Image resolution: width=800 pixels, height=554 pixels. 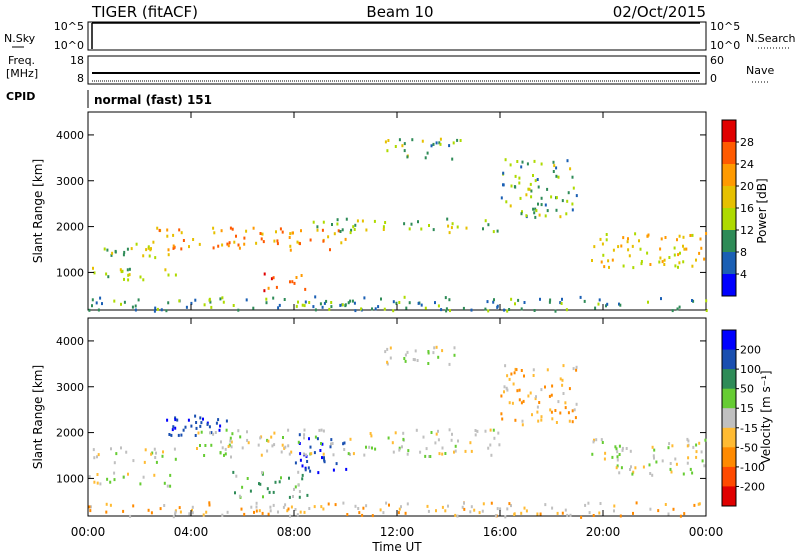 I want to click on noise-left-tick-bottom: 10^0, so click(x=69, y=45).